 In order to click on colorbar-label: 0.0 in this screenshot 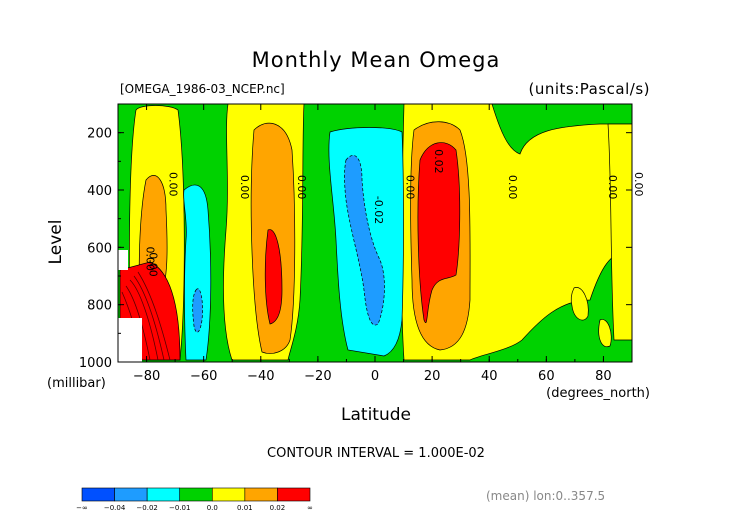, I will do `click(212, 508)`.